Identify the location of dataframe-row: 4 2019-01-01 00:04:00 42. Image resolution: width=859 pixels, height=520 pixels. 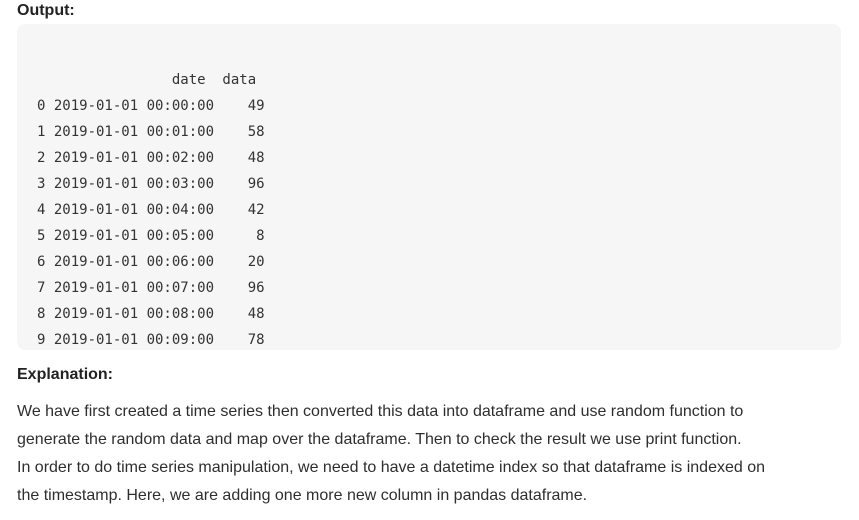
(151, 210).